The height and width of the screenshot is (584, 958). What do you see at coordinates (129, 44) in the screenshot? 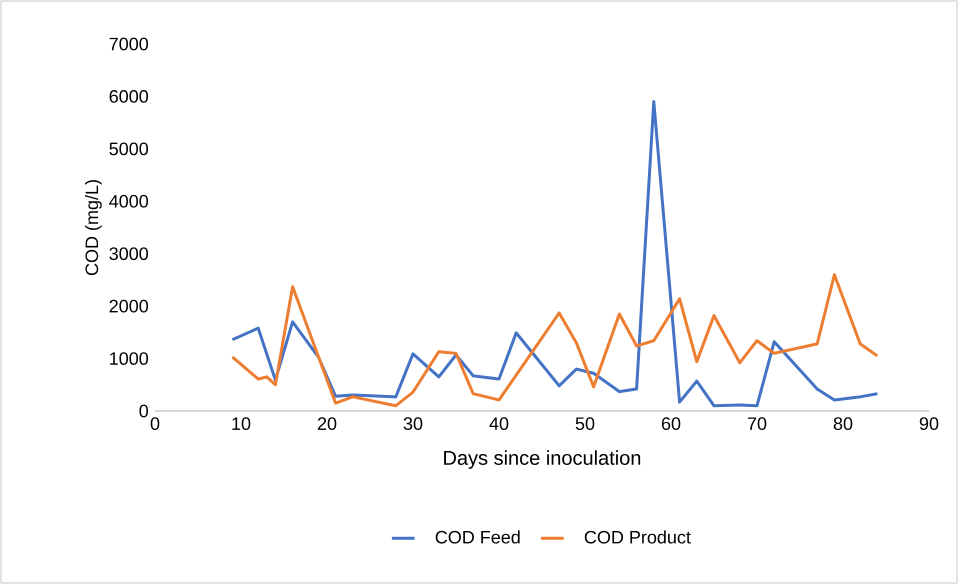
I see `y-tick-label: 7000` at bounding box center [129, 44].